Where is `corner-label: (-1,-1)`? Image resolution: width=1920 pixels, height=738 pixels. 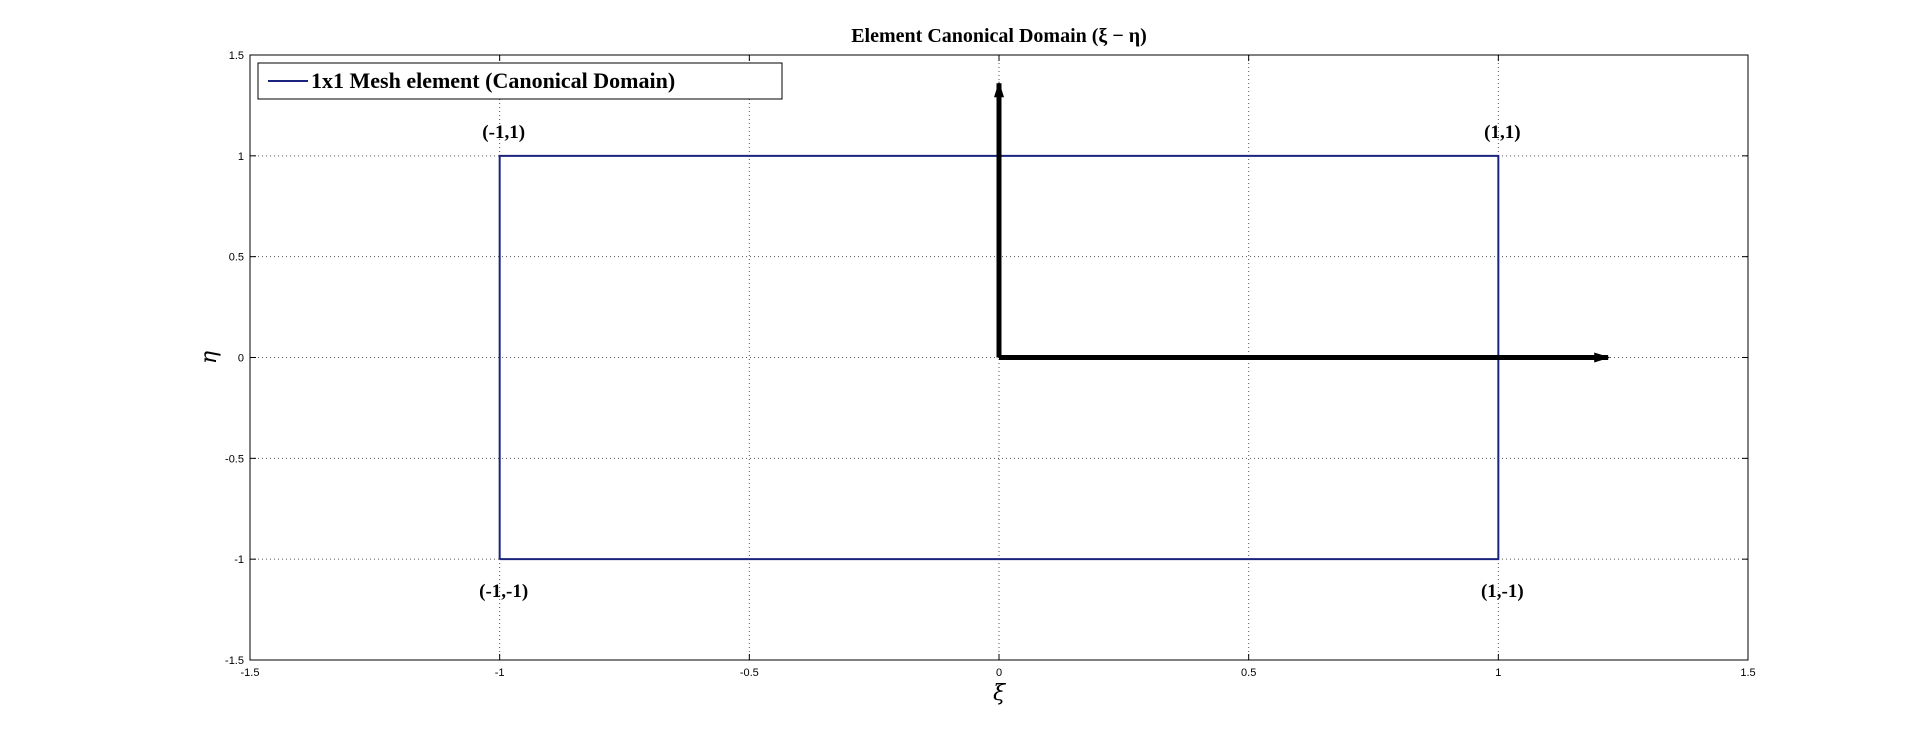
corner-label: (-1,-1) is located at coordinates (503, 591).